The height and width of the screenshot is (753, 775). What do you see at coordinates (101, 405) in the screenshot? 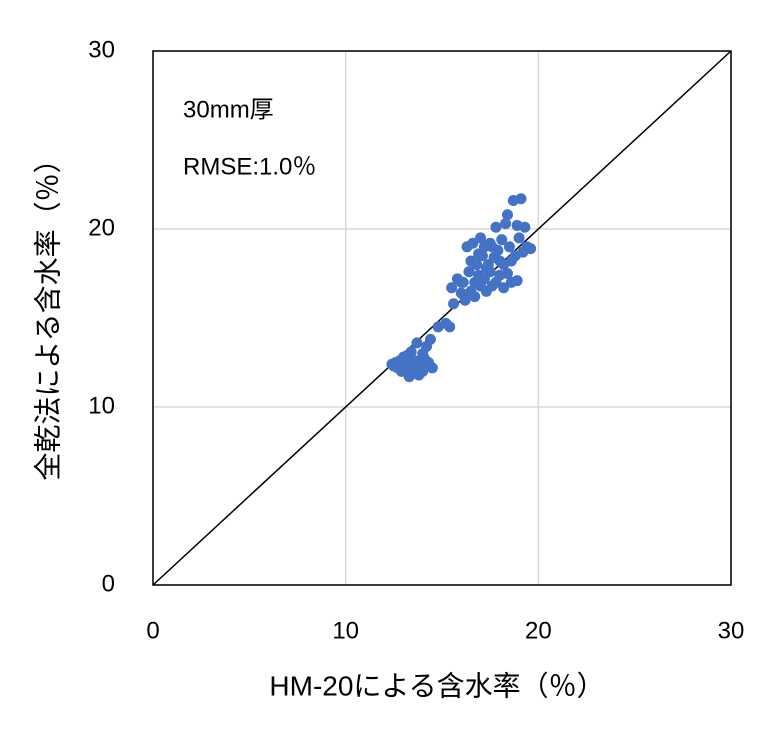
I see `y-tick-label: 10` at bounding box center [101, 405].